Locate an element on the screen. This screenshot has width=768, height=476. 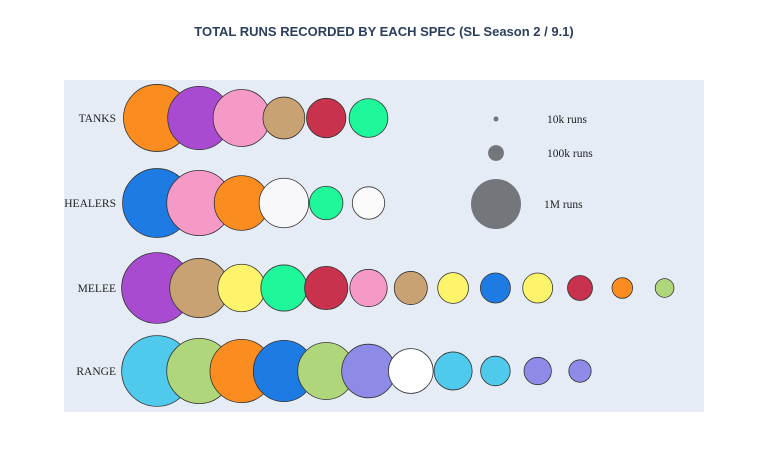
row-label-range: RANGE is located at coordinates (96, 372).